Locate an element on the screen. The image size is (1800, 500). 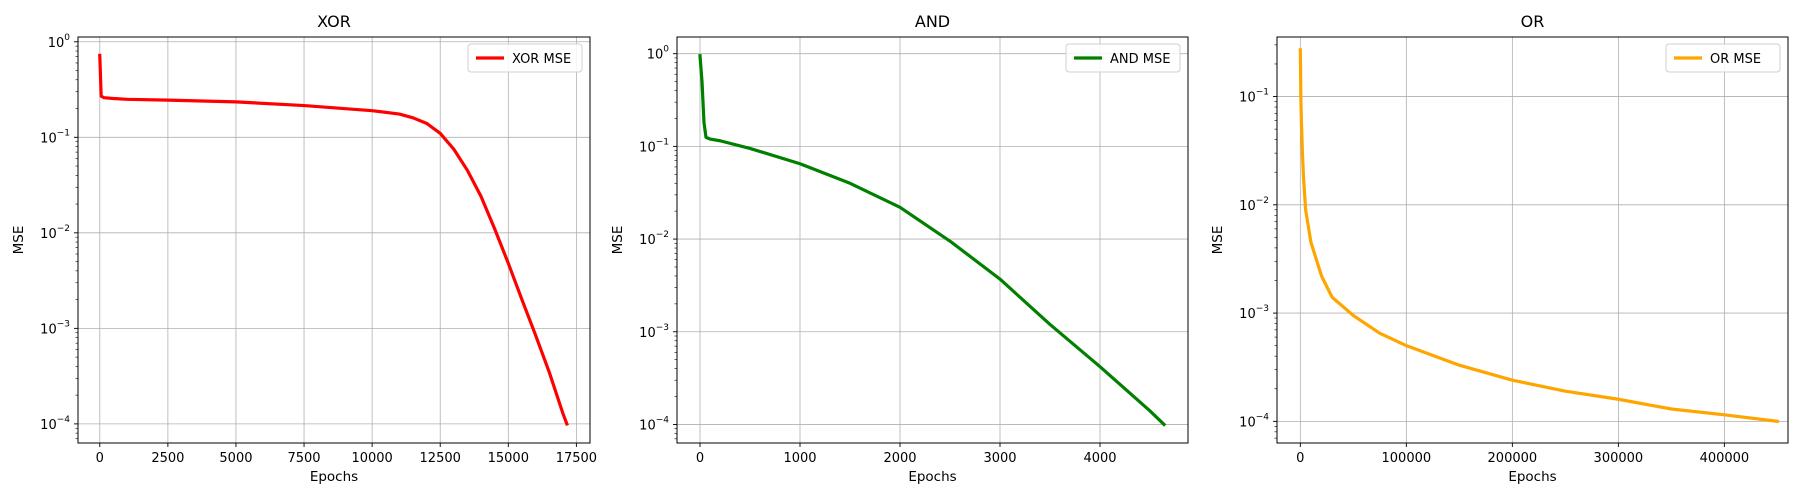
x-tick-label: 10000 is located at coordinates (371, 458).